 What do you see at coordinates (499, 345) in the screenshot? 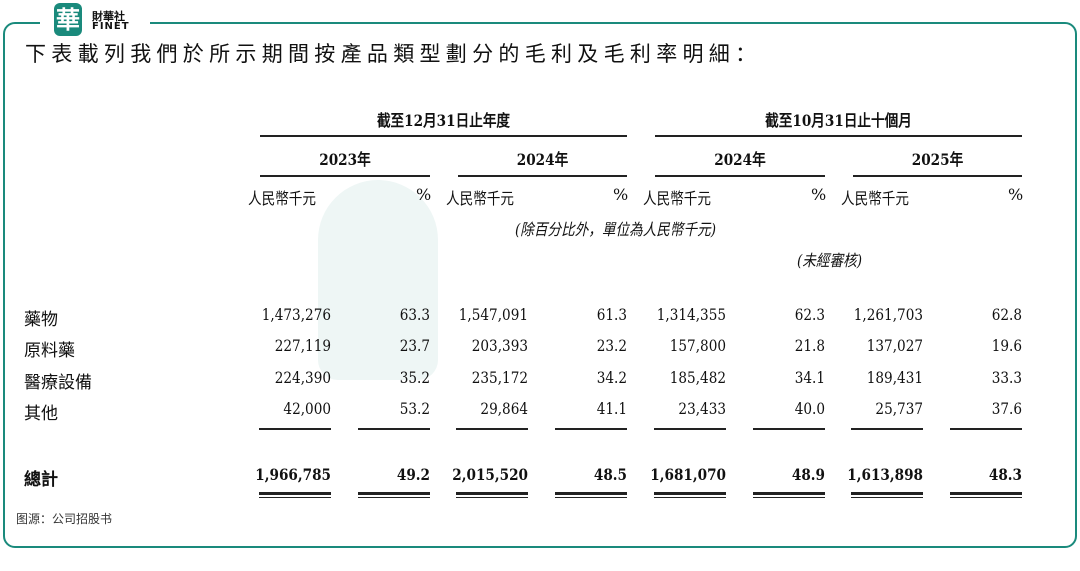
I see `table-cell: 203,393` at bounding box center [499, 345].